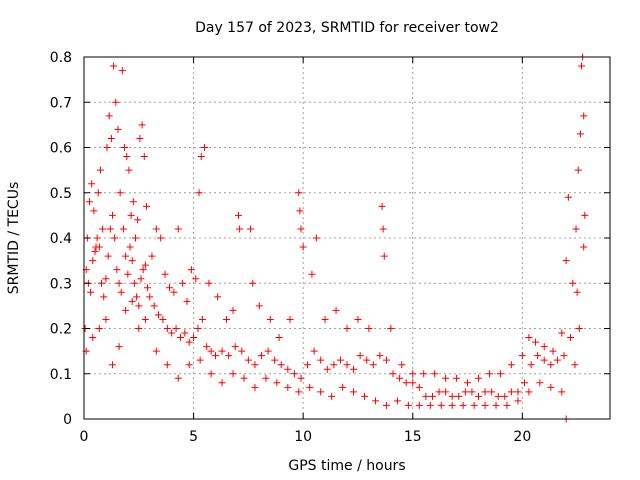  What do you see at coordinates (413, 437) in the screenshot?
I see `x-tick-label: 15` at bounding box center [413, 437].